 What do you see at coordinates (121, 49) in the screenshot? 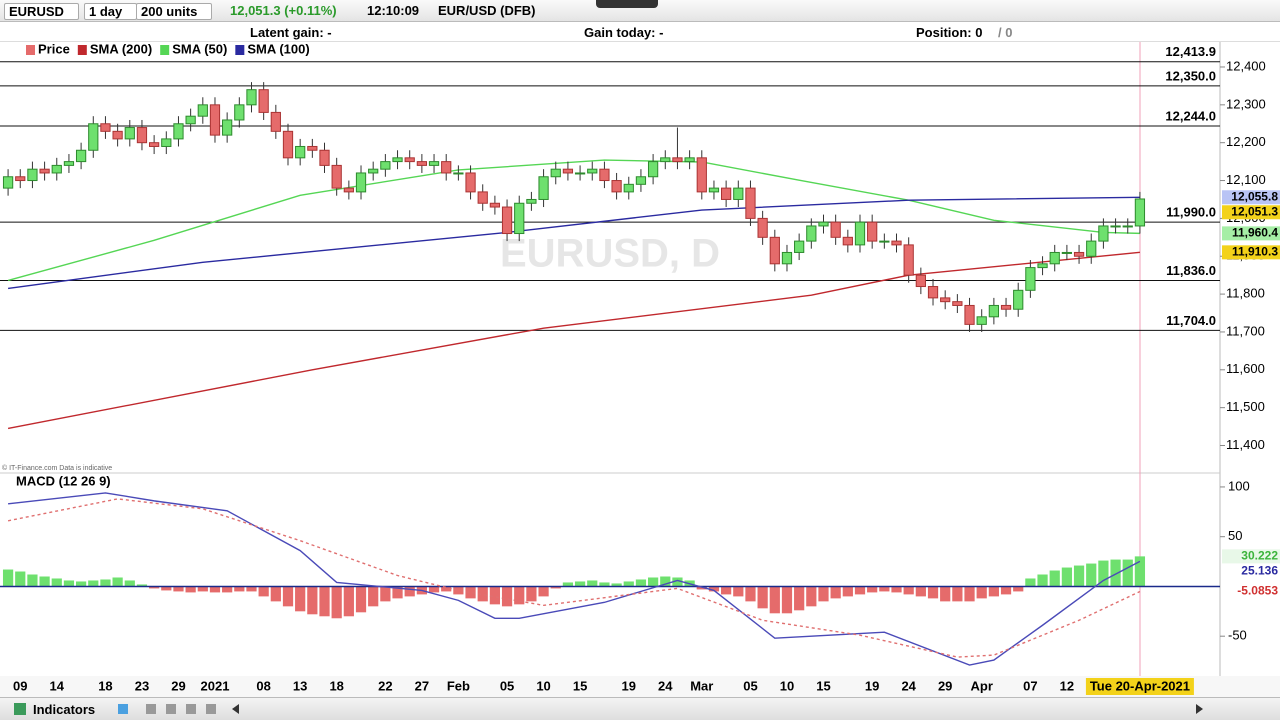
I see `legend-label: SMA (200)` at bounding box center [121, 49].